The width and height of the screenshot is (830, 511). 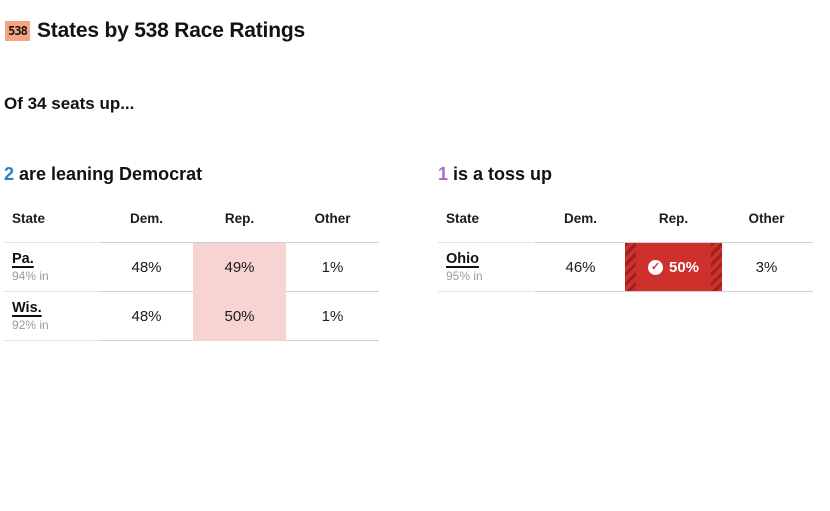 What do you see at coordinates (766, 267) in the screenshot?
I see `other-percent: 3%` at bounding box center [766, 267].